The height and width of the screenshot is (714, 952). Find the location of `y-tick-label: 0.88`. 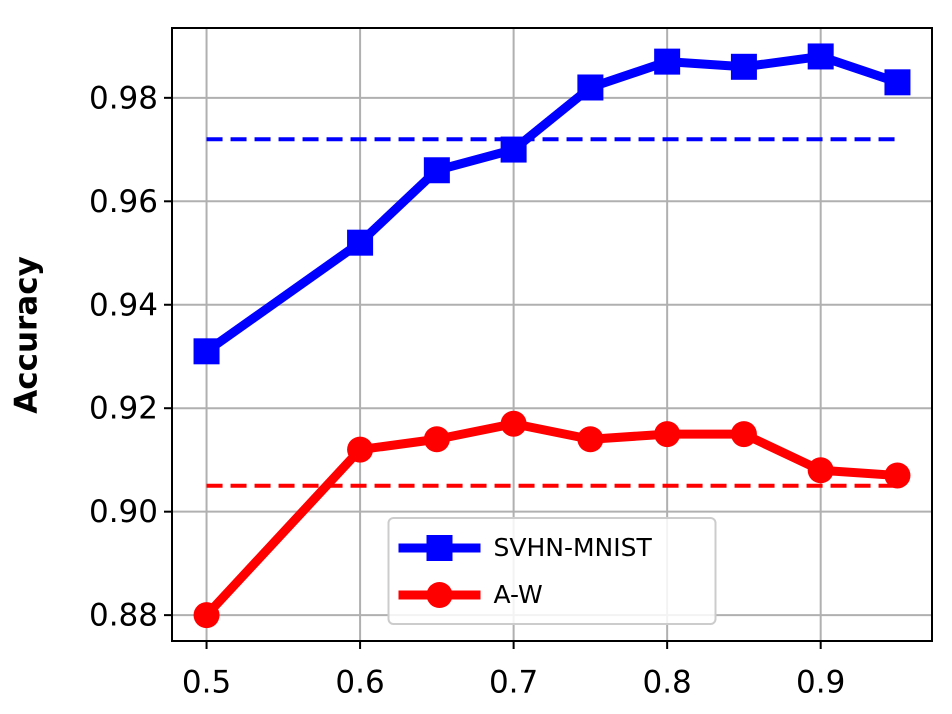

y-tick-label: 0.88 is located at coordinates (123, 616).